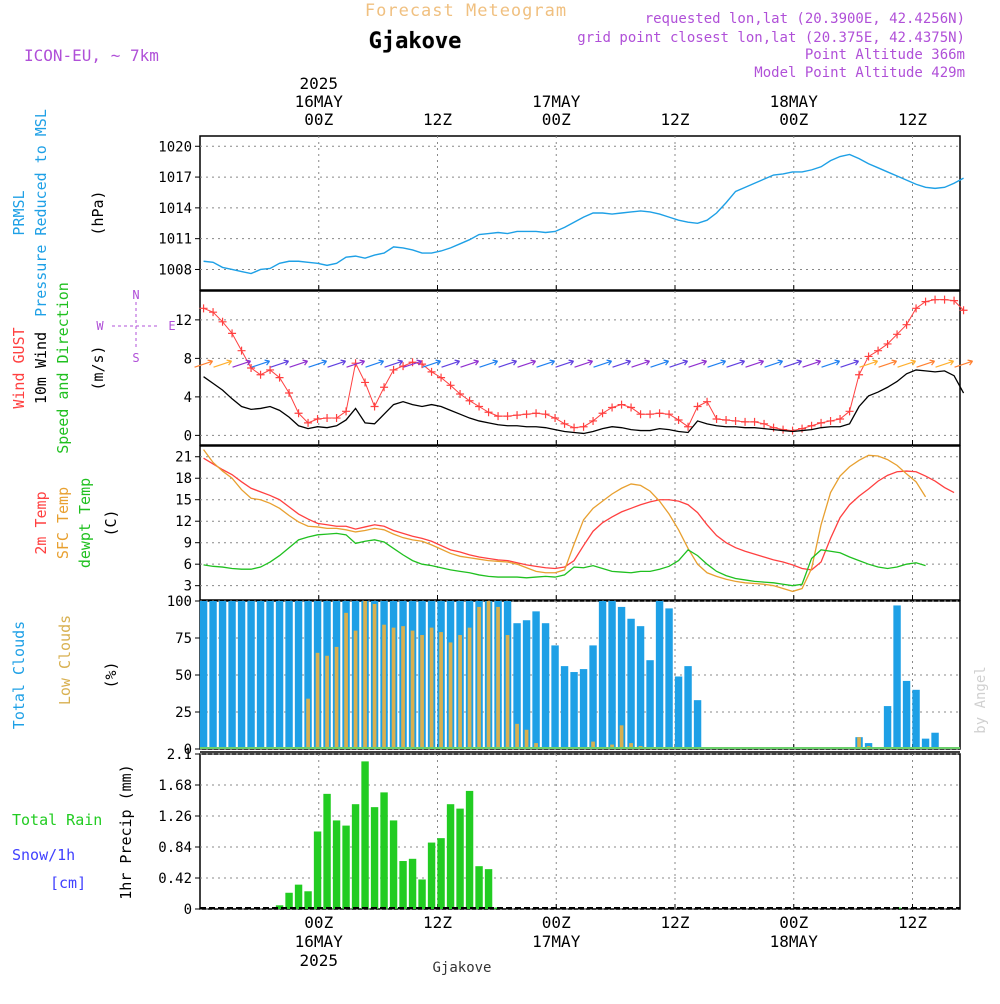  I want to click on y-axis-unit: (m/s), so click(98, 367).